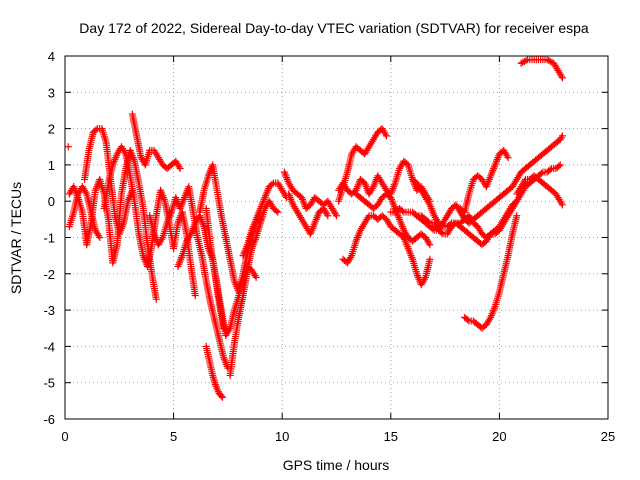 The height and width of the screenshot is (480, 640). Describe the element at coordinates (499, 436) in the screenshot. I see `x-tick-label-4: 20` at that location.